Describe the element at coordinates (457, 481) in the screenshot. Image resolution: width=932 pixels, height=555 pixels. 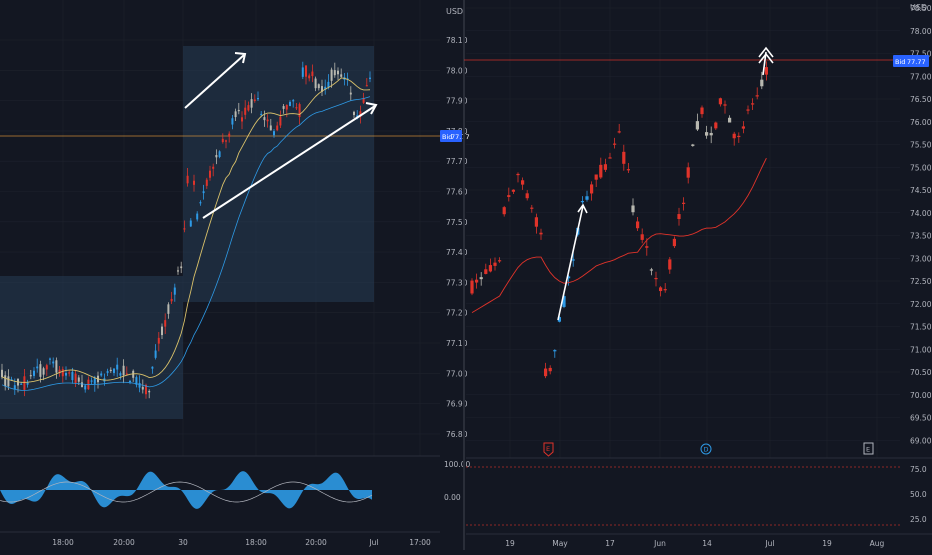
I see `left-oscillator-axis: 100.00 0.00` at that location.